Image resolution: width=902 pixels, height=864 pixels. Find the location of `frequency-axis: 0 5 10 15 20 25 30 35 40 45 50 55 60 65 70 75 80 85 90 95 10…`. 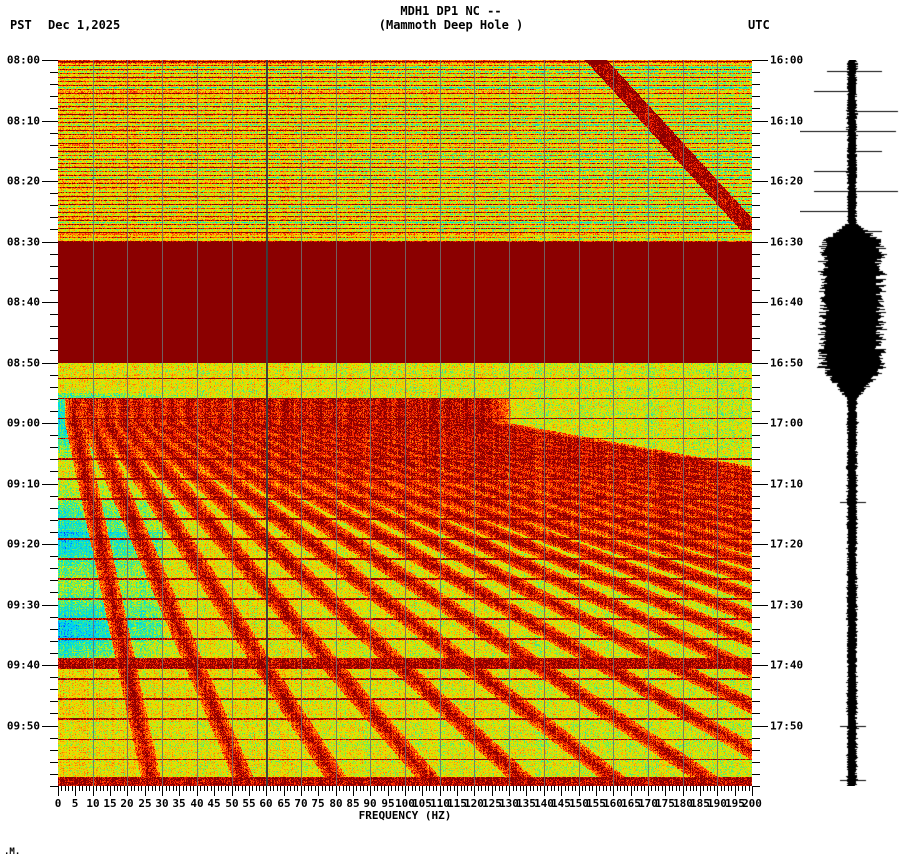

frequency-axis: 0 5 10 15 20 25 30 35 40 45 50 55 60 65 70 75 80 85 90 95 10… is located at coordinates (408, 806).